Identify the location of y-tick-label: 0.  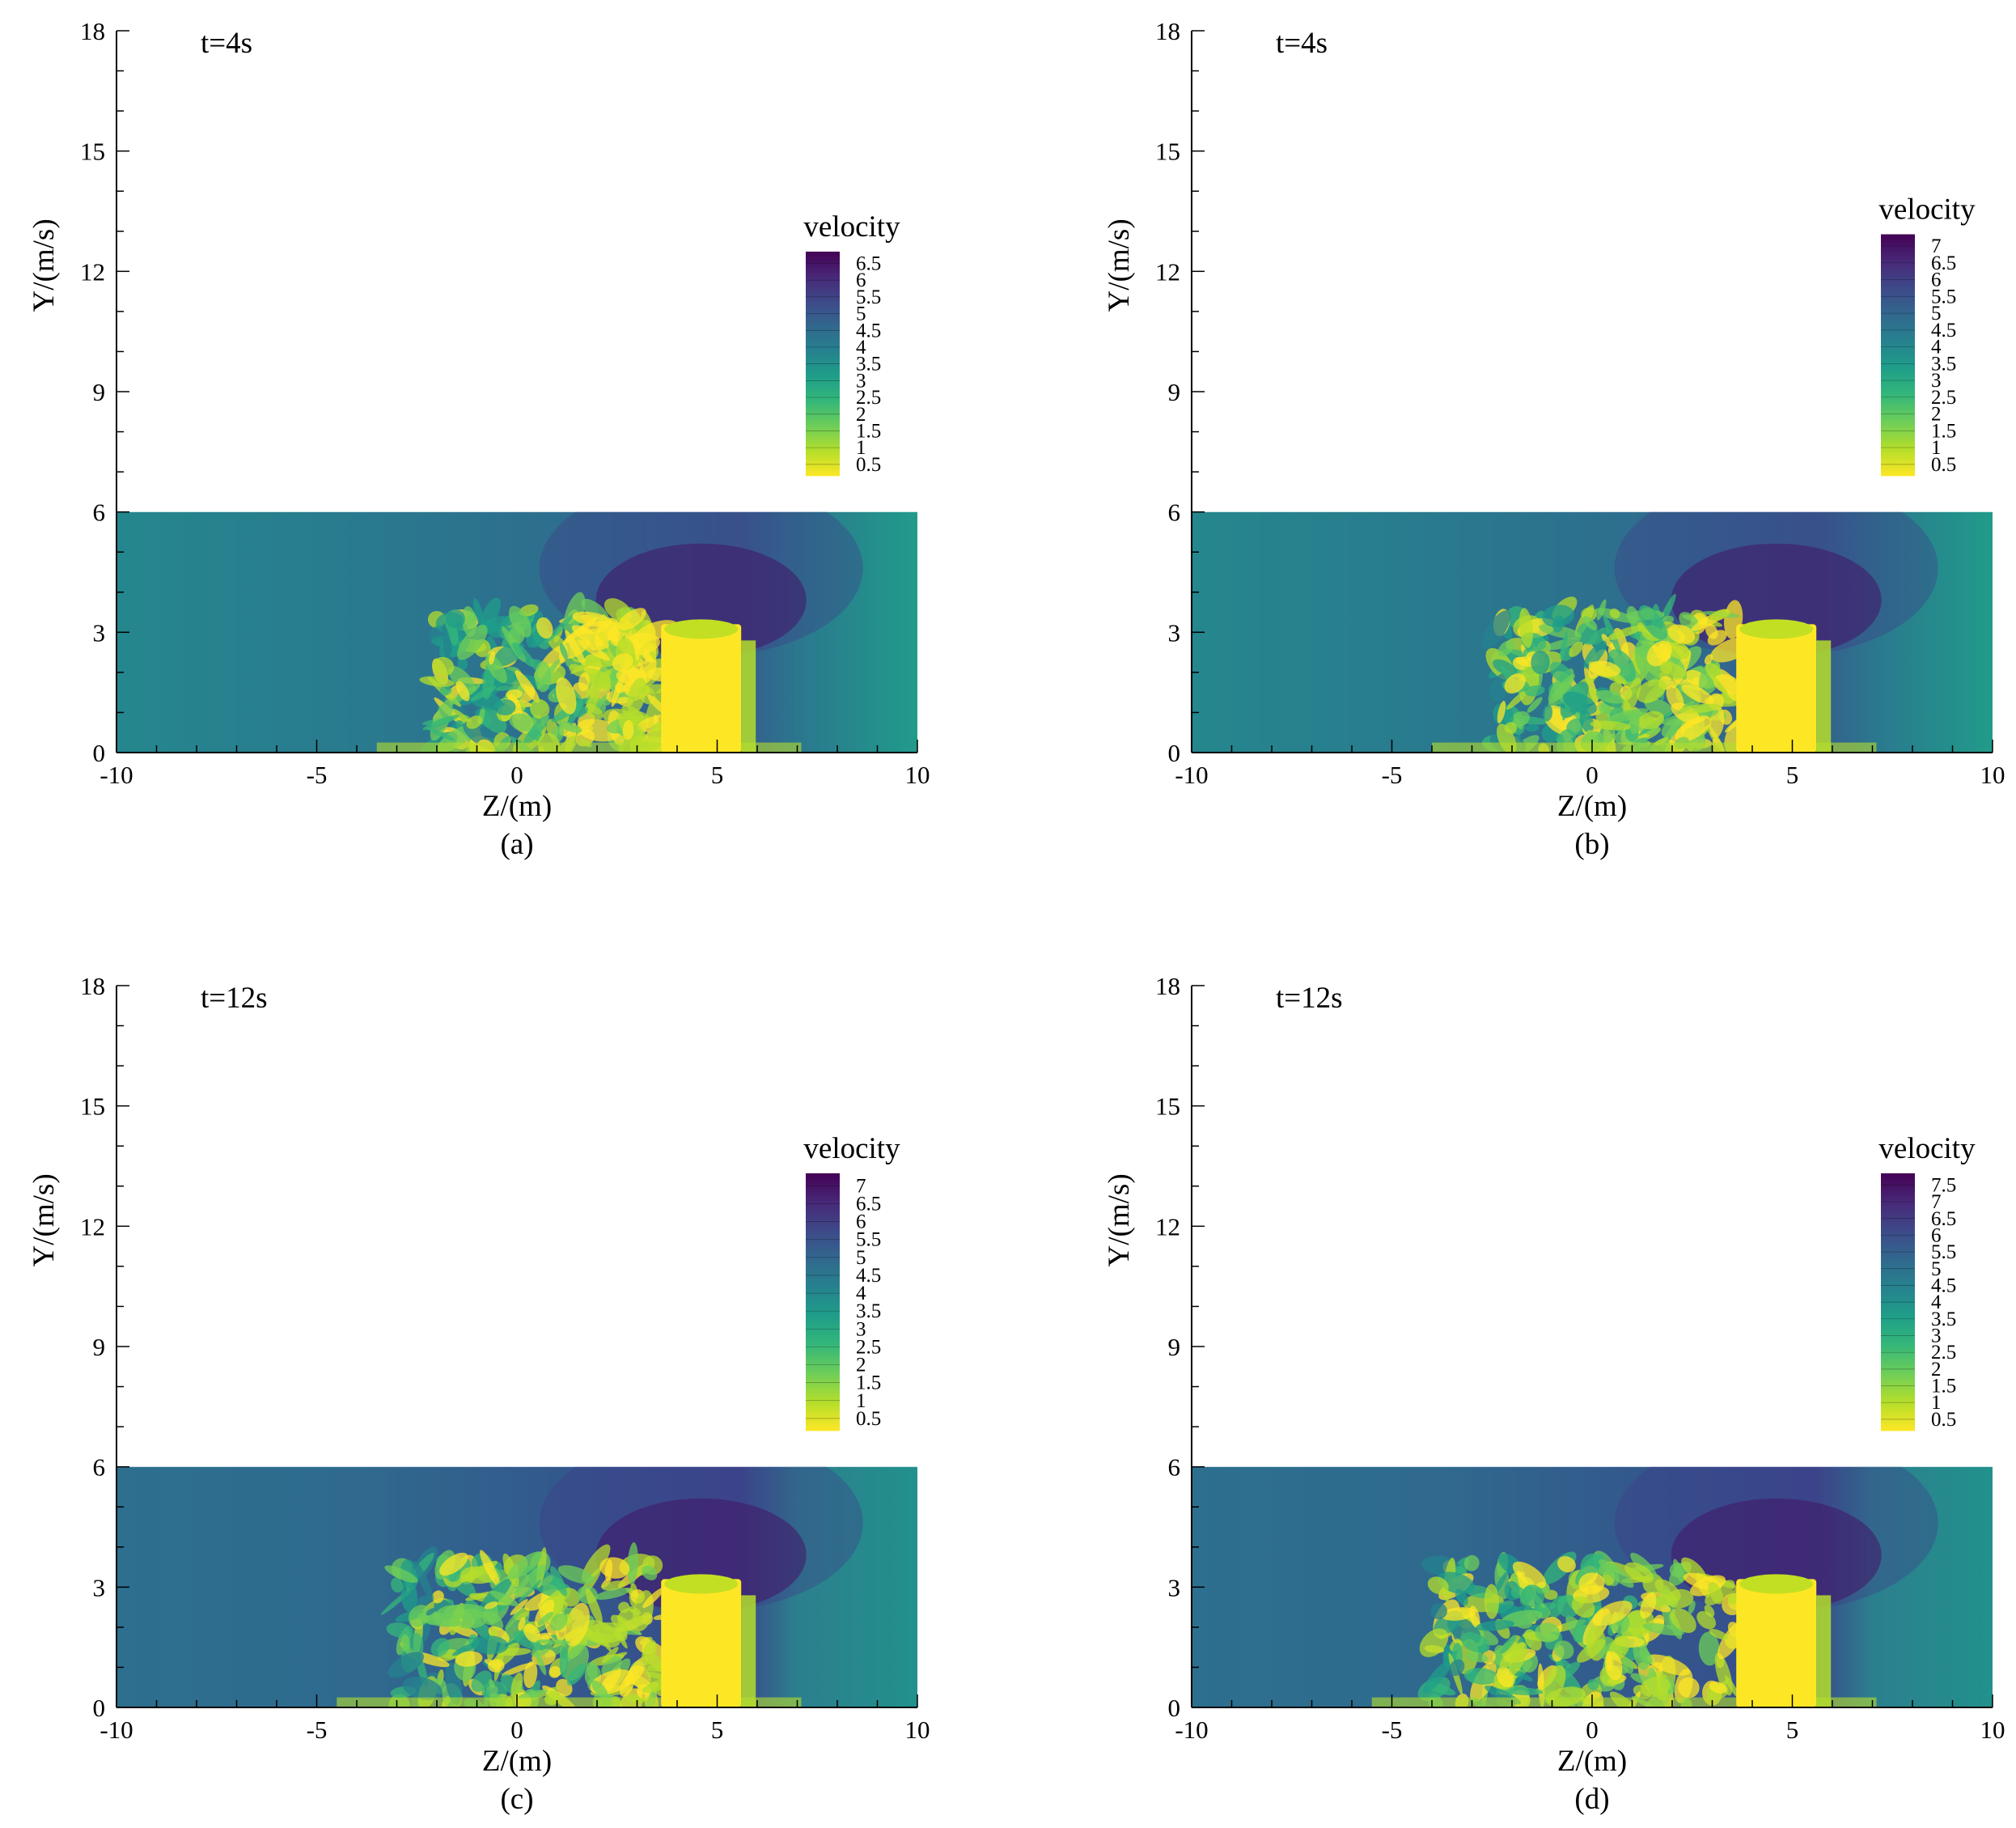
(99, 1708).